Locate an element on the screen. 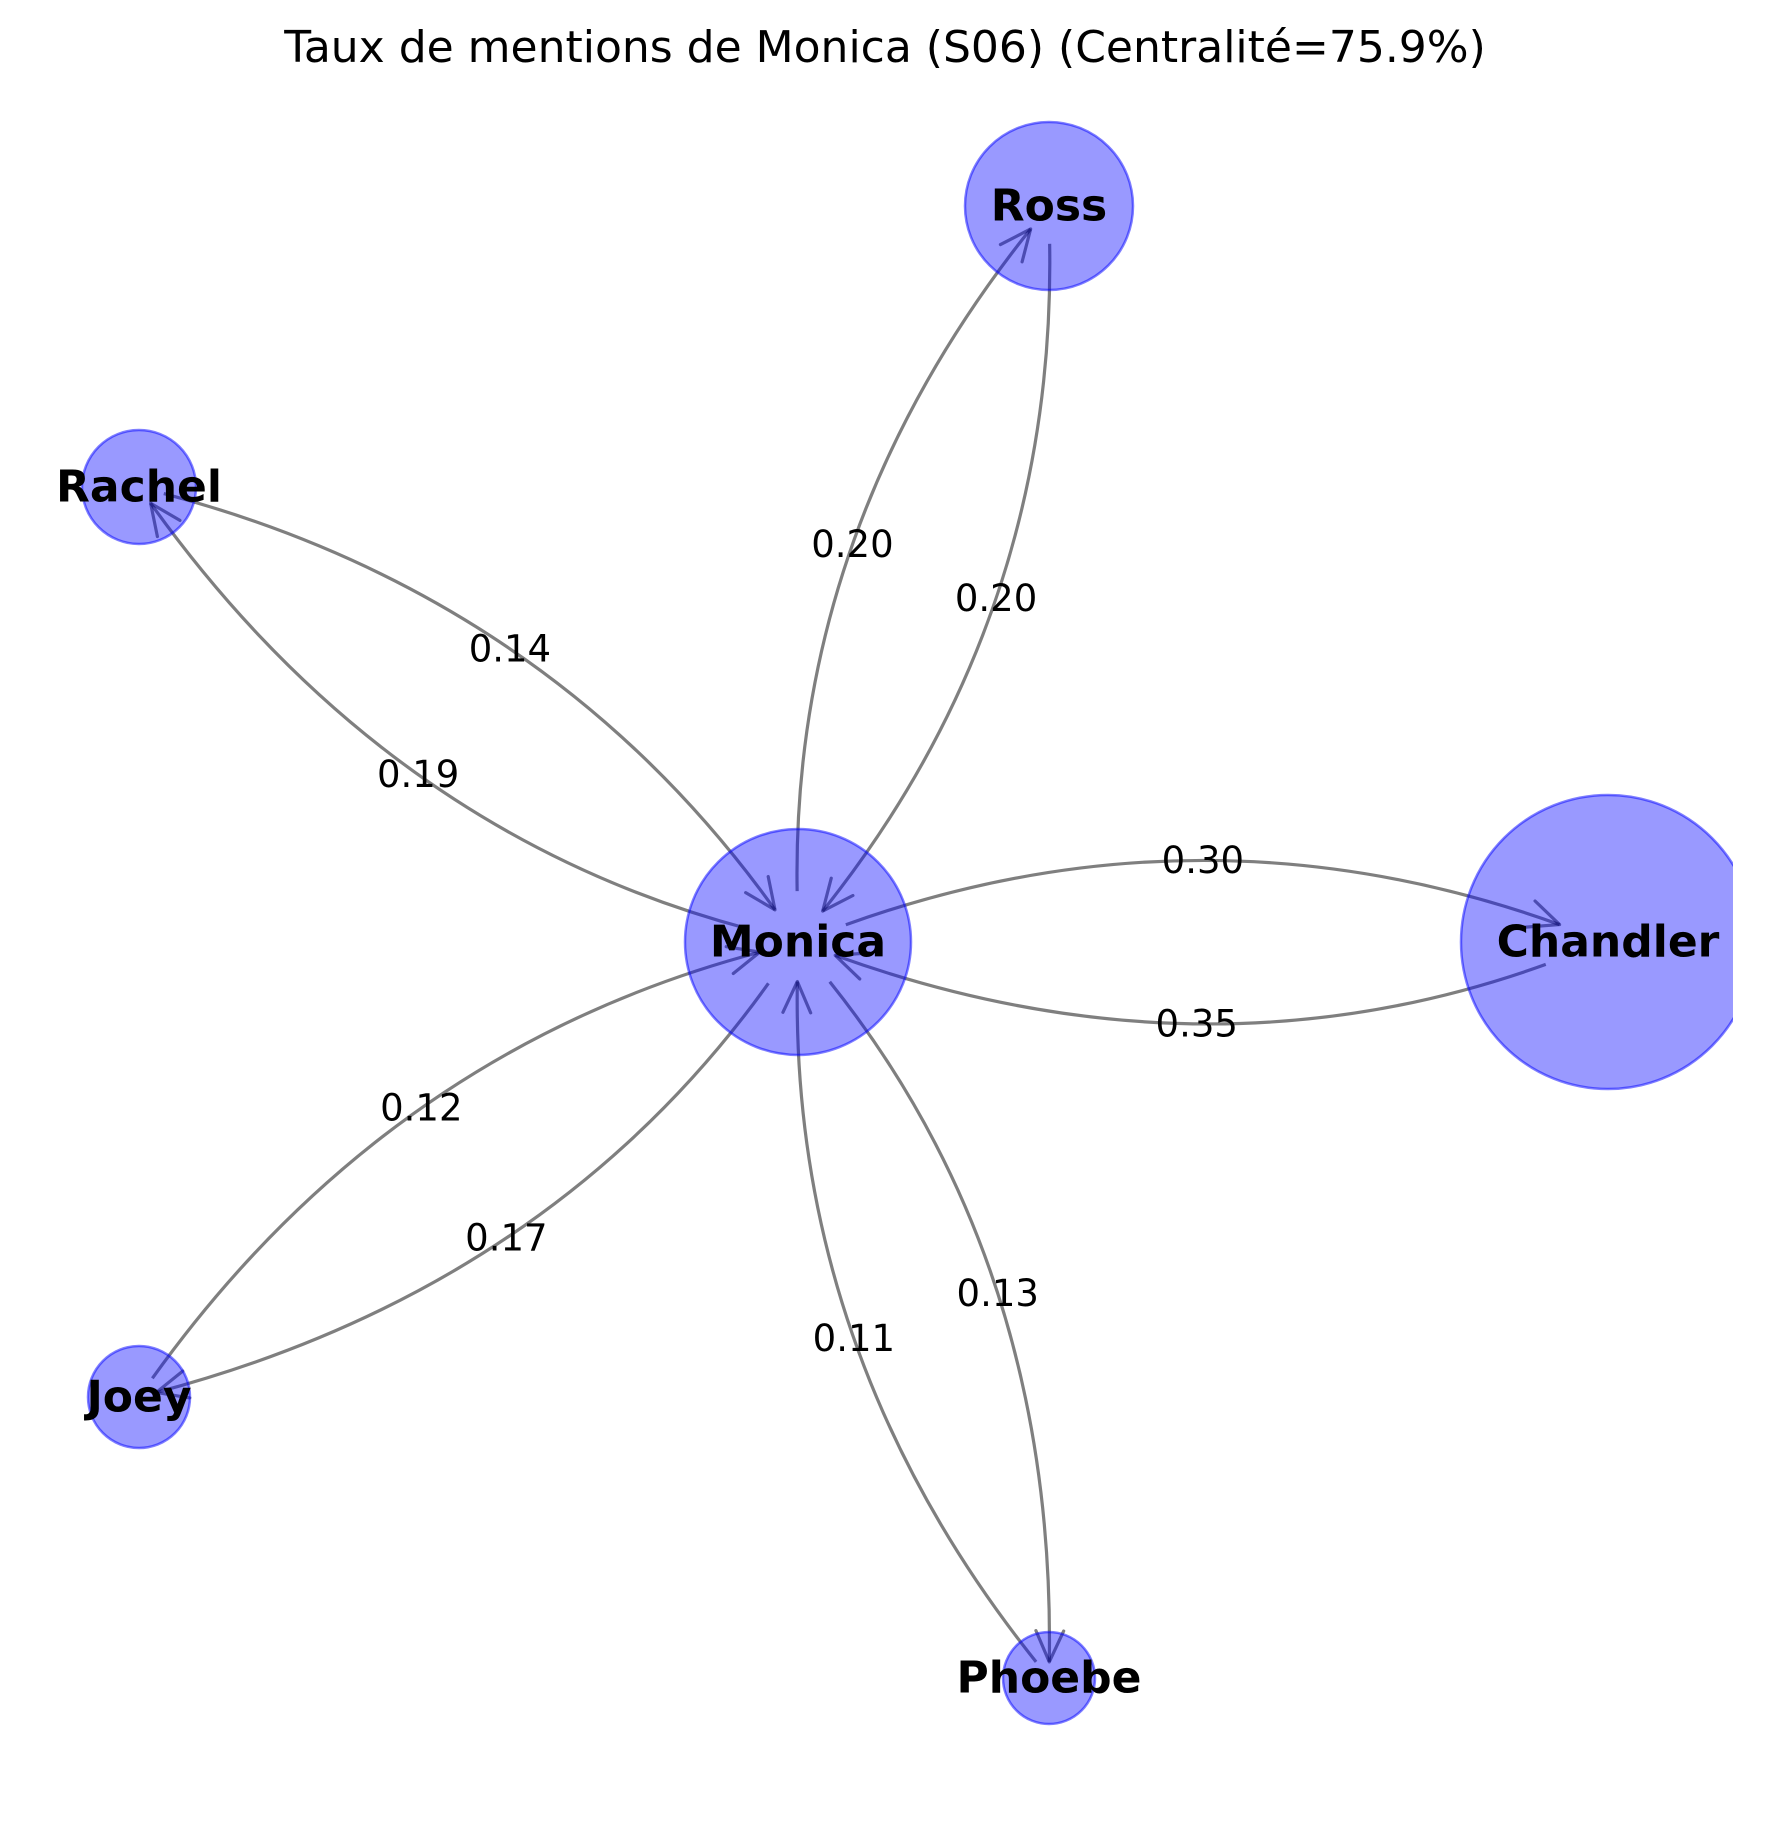 This screenshot has height=1833, width=1770. node-label-ross: Ross is located at coordinates (1049, 206).